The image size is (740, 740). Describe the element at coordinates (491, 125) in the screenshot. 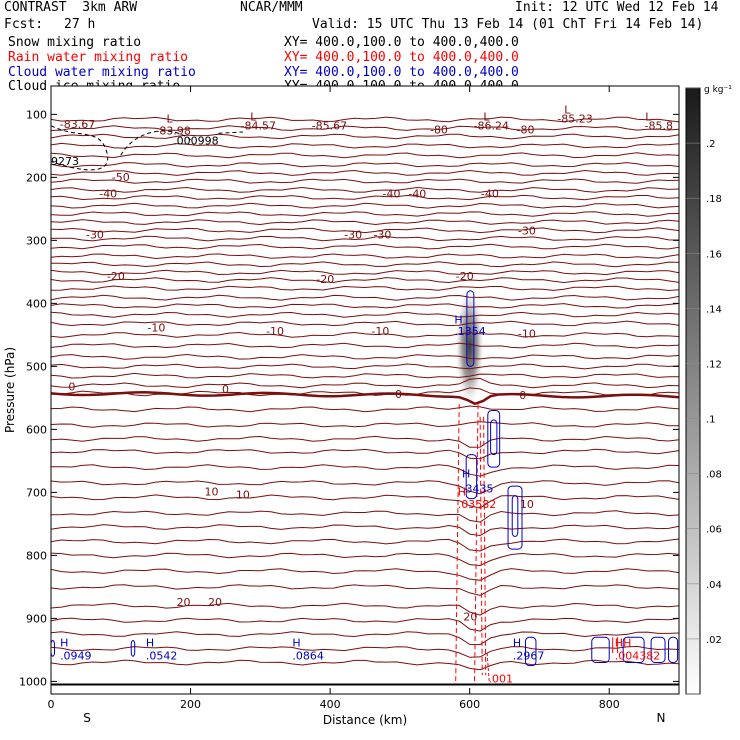

I see `isotherm-label: -86.24` at that location.